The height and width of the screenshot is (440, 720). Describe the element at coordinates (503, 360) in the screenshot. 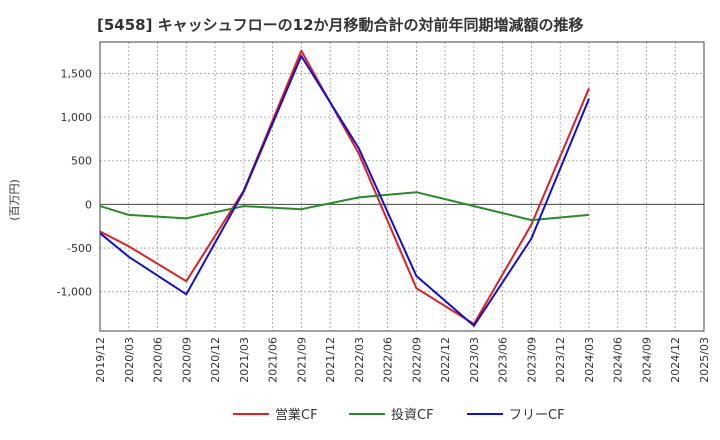

I see `x-tick-label: 2023/06` at that location.